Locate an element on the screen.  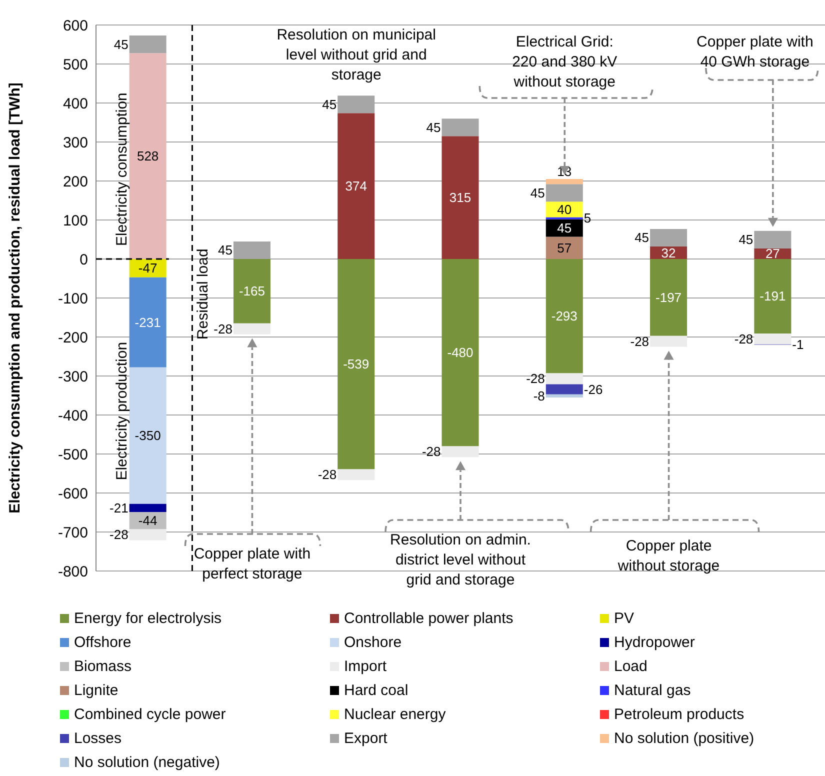
legend-label: No solution (positive) is located at coordinates (684, 738).